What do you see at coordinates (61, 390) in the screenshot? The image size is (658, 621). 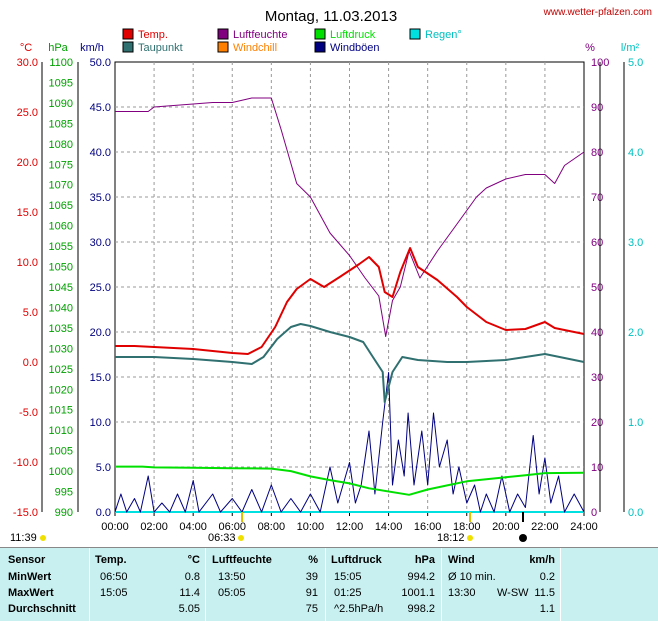 I see `pressure-tick-label: 1020` at bounding box center [61, 390].